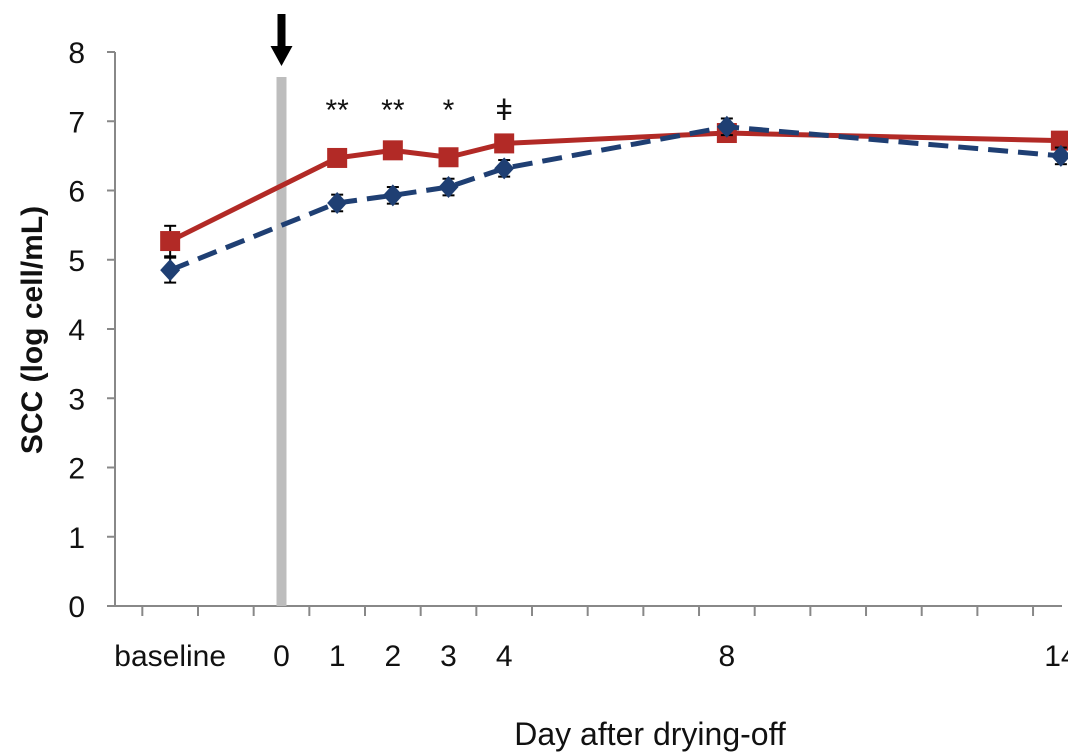 Image resolution: width=1068 pixels, height=756 pixels. I want to click on x-tick-label: 14, so click(1056, 656).